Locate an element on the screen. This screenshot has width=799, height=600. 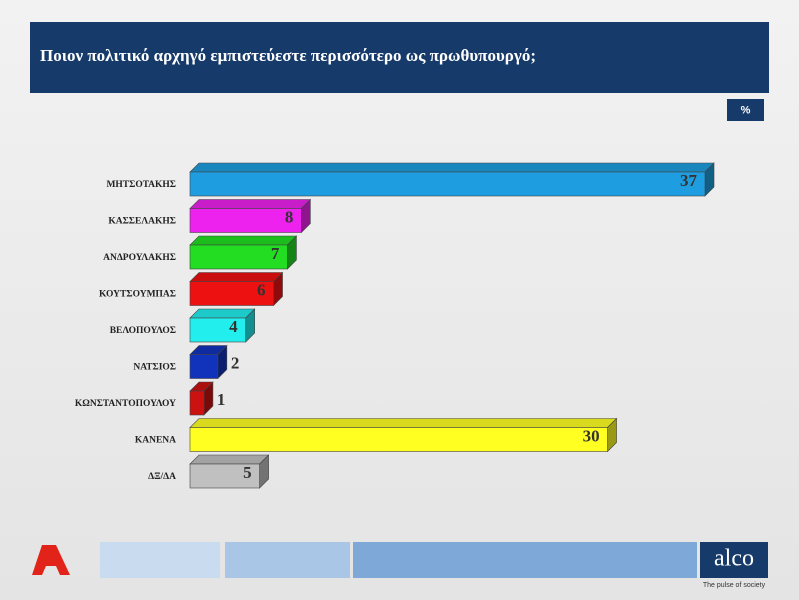
category-label: ΑΝΔΡΟΥΛΑΚΗΣ is located at coordinates (139, 258).